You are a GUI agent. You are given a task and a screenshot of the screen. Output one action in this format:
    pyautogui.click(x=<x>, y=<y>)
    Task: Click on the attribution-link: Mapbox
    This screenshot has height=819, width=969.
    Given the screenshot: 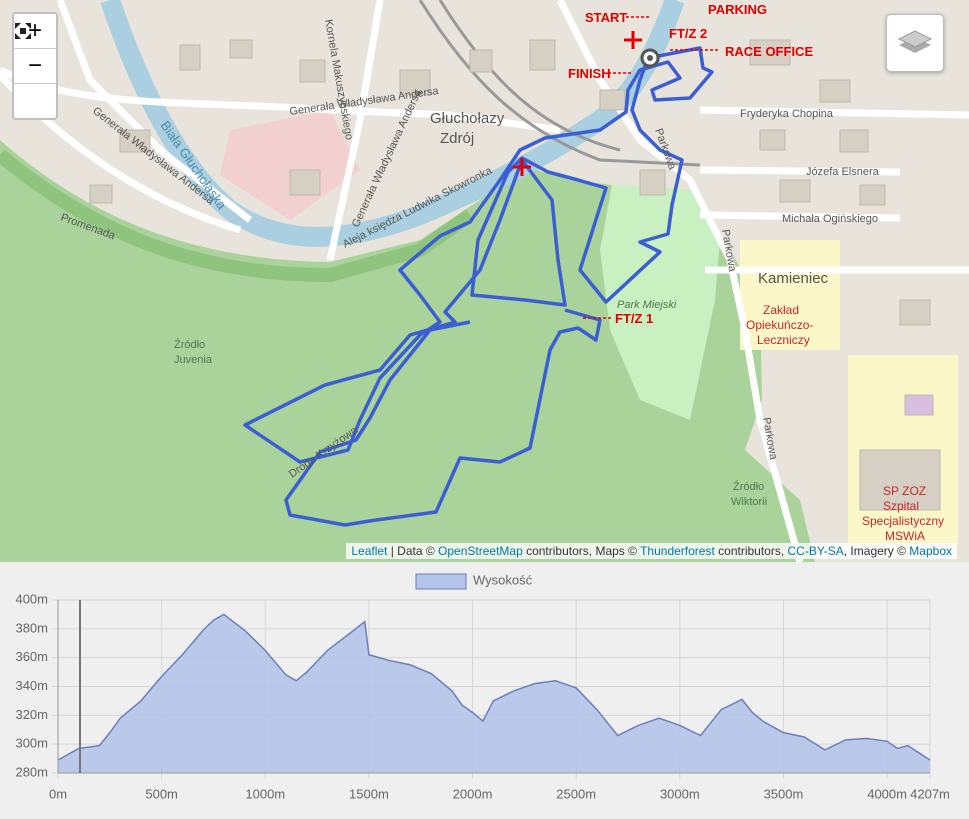 What is the action you would take?
    pyautogui.click(x=930, y=551)
    